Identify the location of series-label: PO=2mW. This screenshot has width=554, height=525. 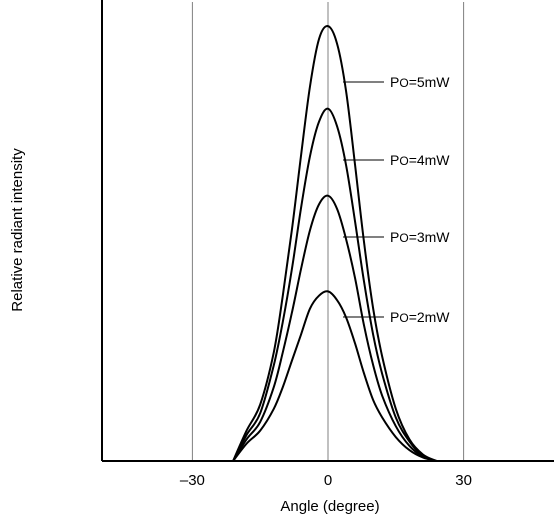
(420, 317).